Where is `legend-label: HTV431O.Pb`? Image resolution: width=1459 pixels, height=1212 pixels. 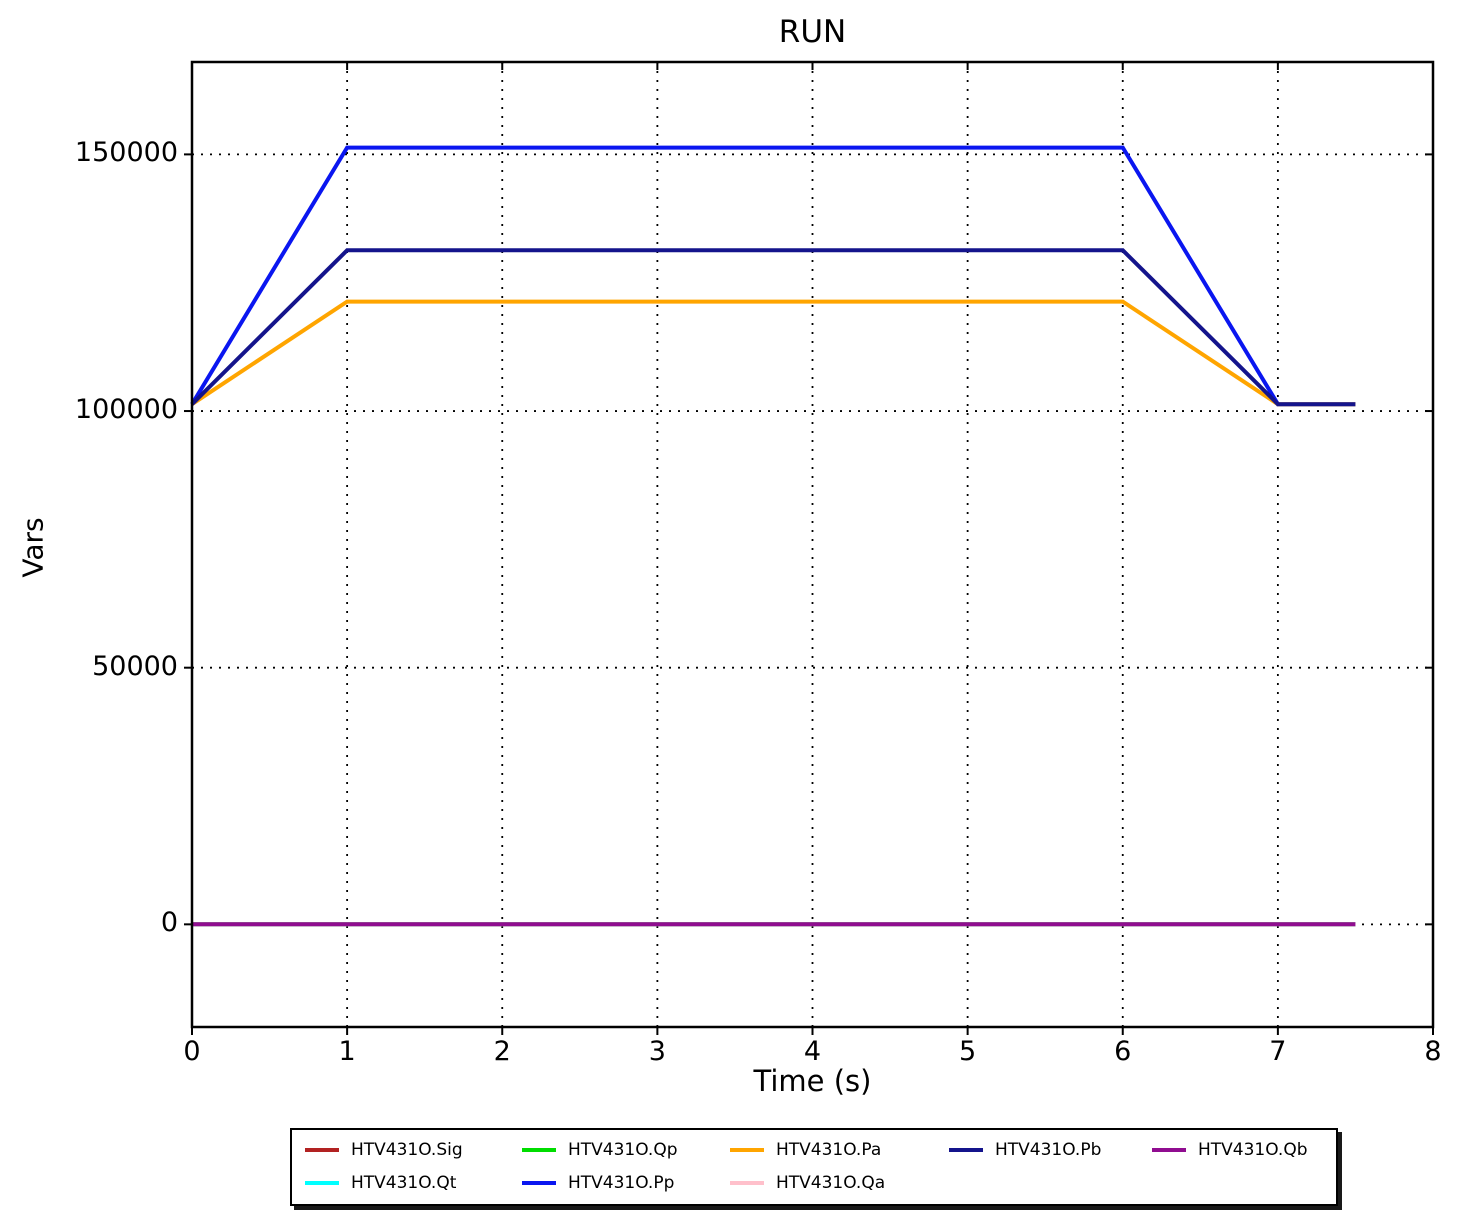 legend-label: HTV431O.Pb is located at coordinates (1048, 1150).